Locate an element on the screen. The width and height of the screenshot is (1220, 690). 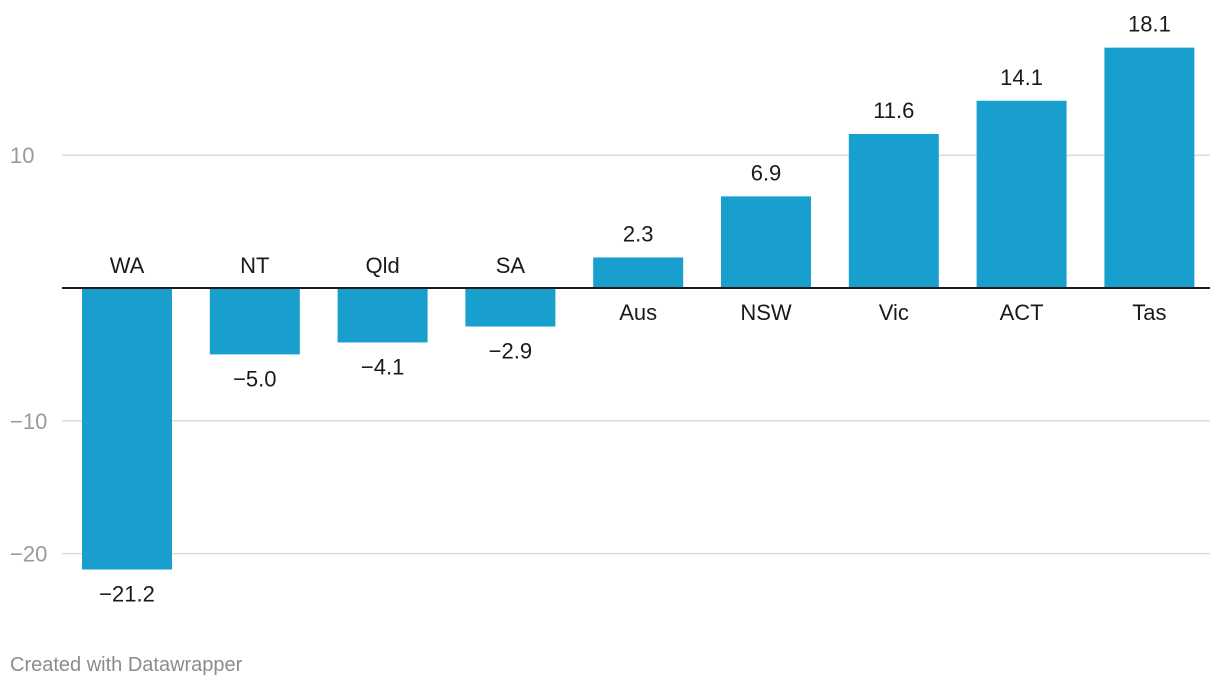
y-tick-label: 10 is located at coordinates (22, 155).